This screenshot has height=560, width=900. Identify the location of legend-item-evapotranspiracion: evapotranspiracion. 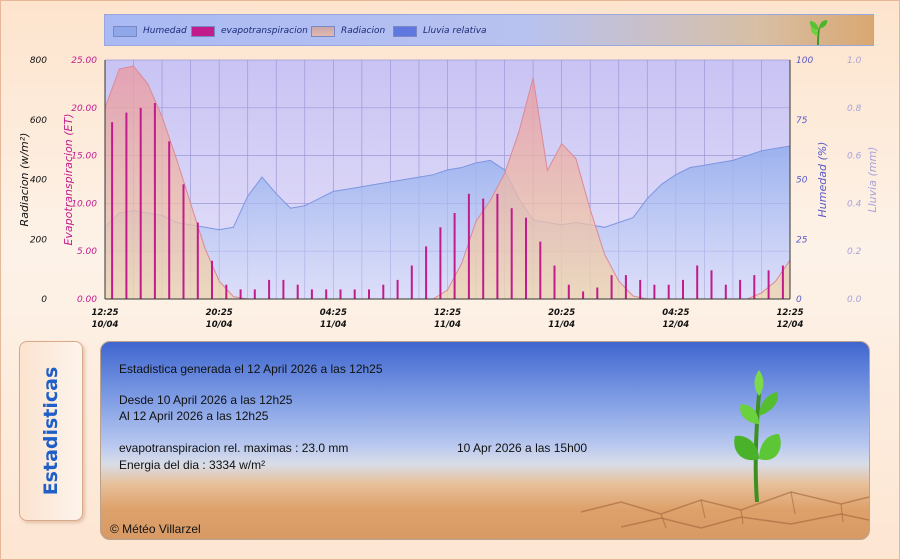
(249, 31).